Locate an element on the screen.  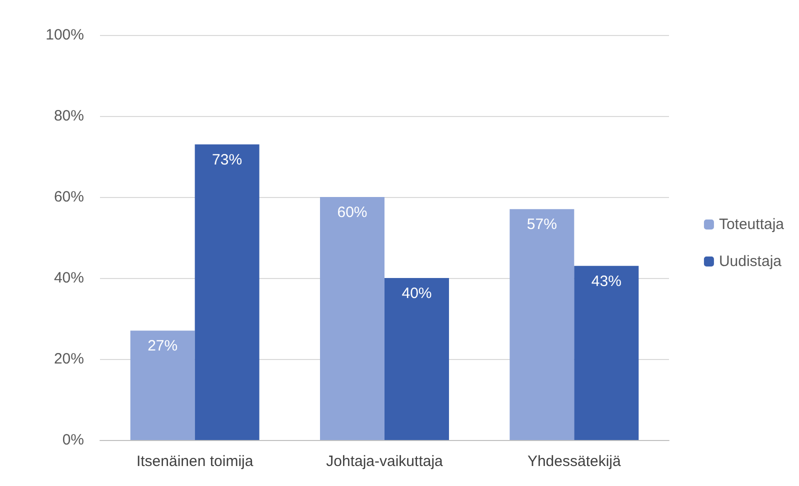
legend-label: Uudistaja is located at coordinates (750, 261).